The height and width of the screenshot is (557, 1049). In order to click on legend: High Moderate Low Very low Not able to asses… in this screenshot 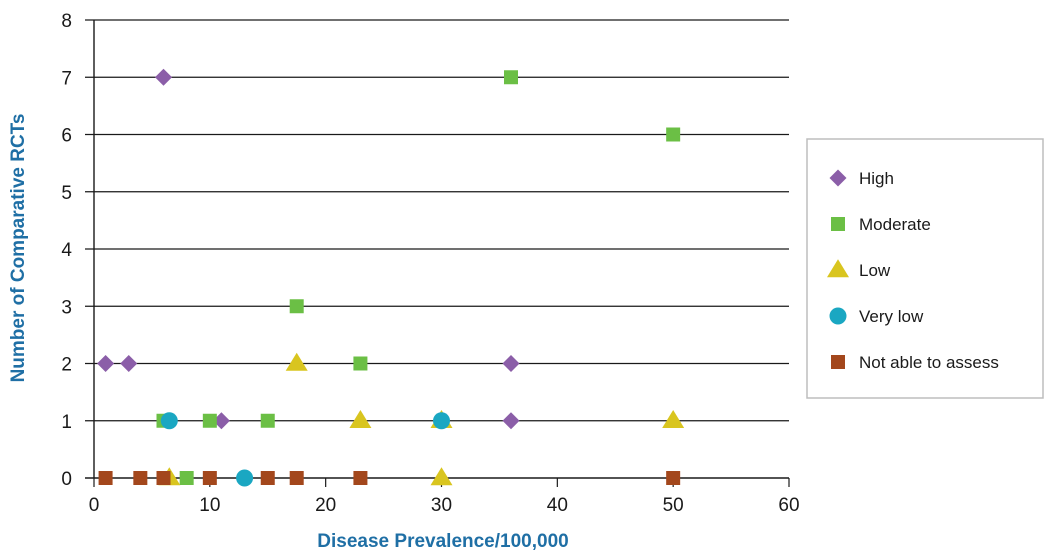, I will do `click(925, 268)`.